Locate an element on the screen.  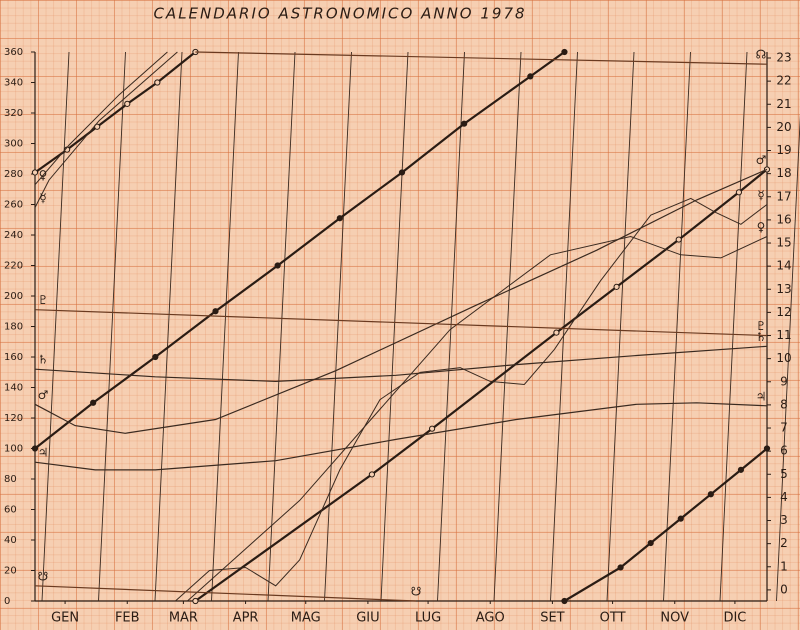
series-label: ♃ is located at coordinates (43, 453).